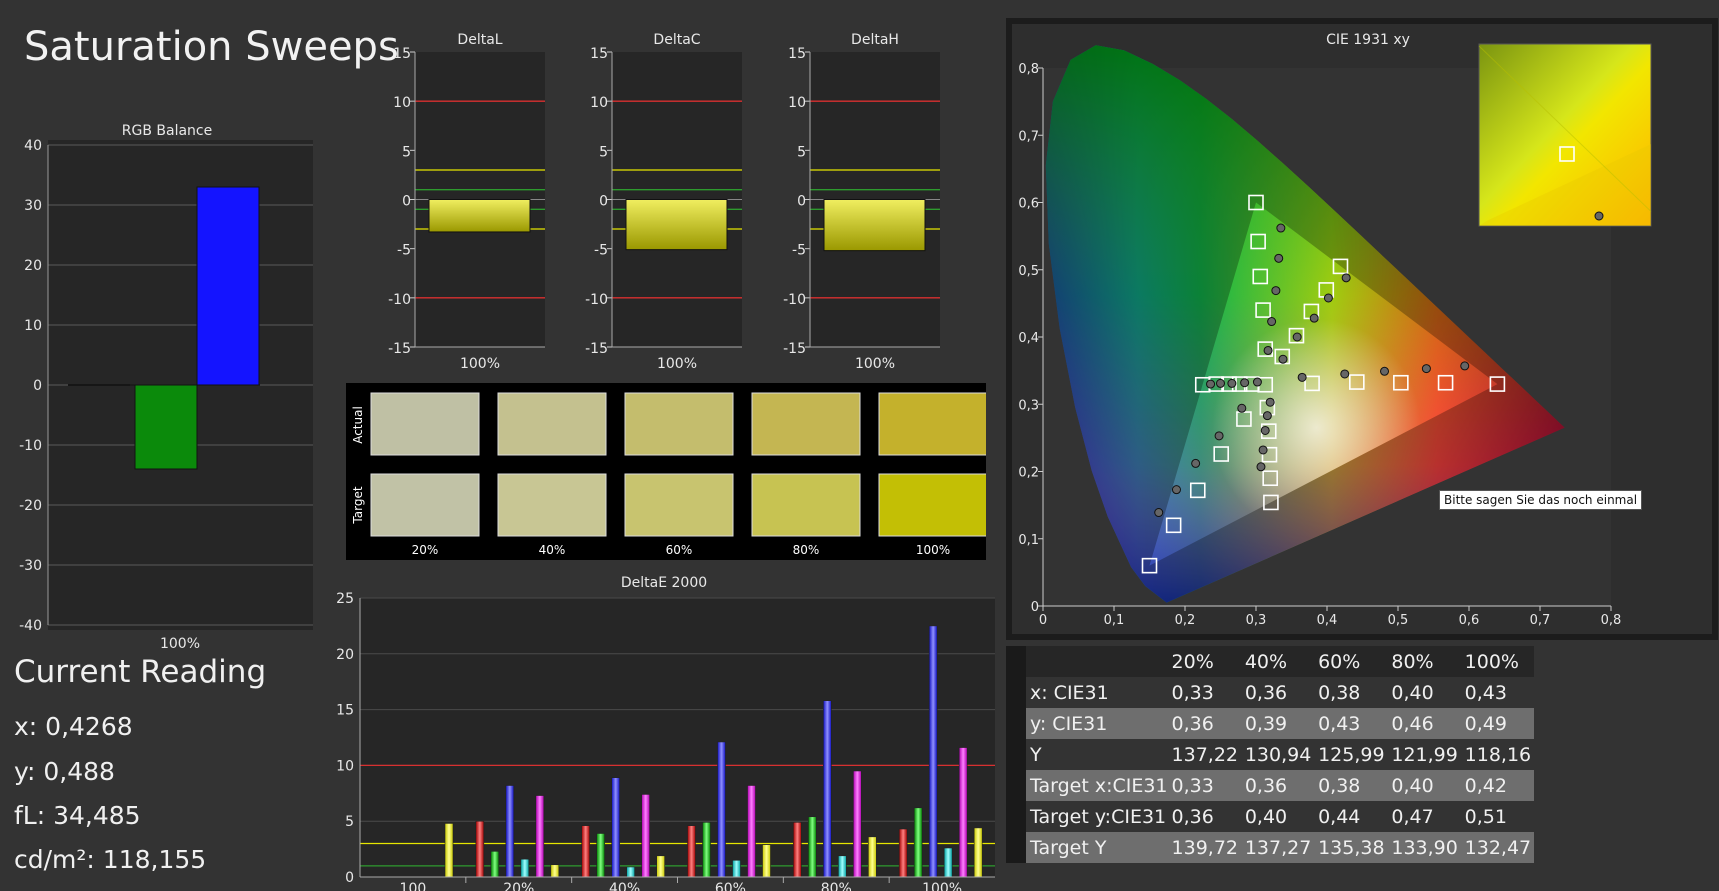 This screenshot has width=1719, height=891. What do you see at coordinates (1424, 847) in the screenshot?
I see `table-cell: 133,90` at bounding box center [1424, 847].